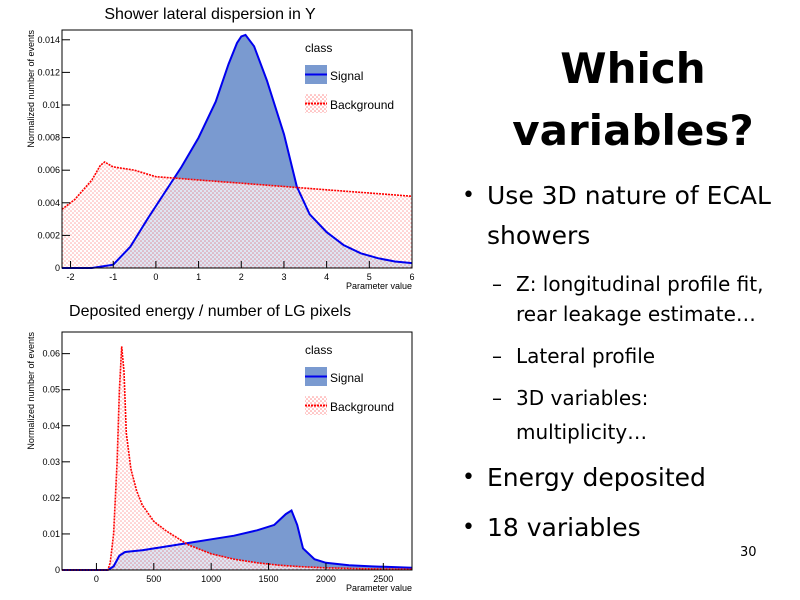 Image resolution: width=800 pixels, height=600 pixels. I want to click on x-tick-label: 6, so click(411, 277).